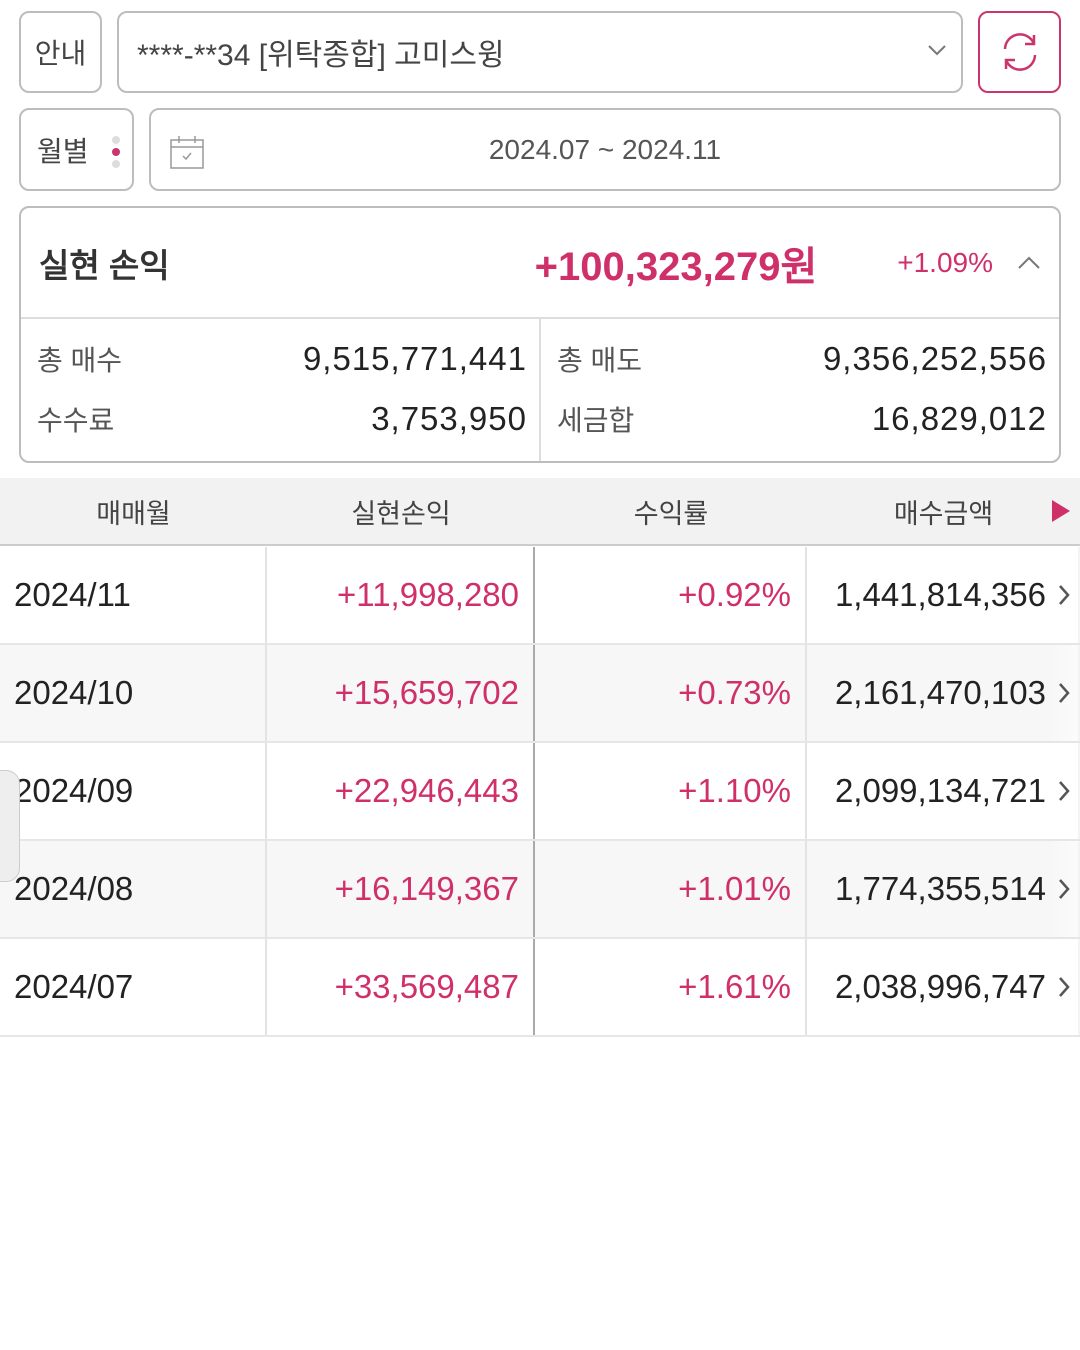 Image resolution: width=1080 pixels, height=1350 pixels. What do you see at coordinates (104, 265) in the screenshot?
I see `summary-title: 실현 손익` at bounding box center [104, 265].